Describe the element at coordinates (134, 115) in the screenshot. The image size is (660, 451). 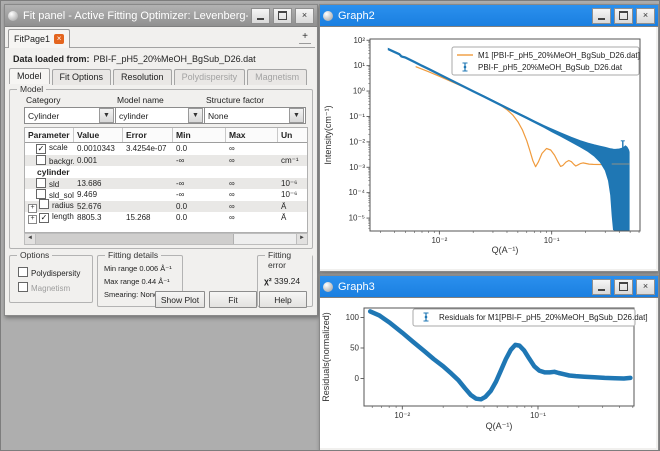
I see `model-name-value: cylinder` at that location.